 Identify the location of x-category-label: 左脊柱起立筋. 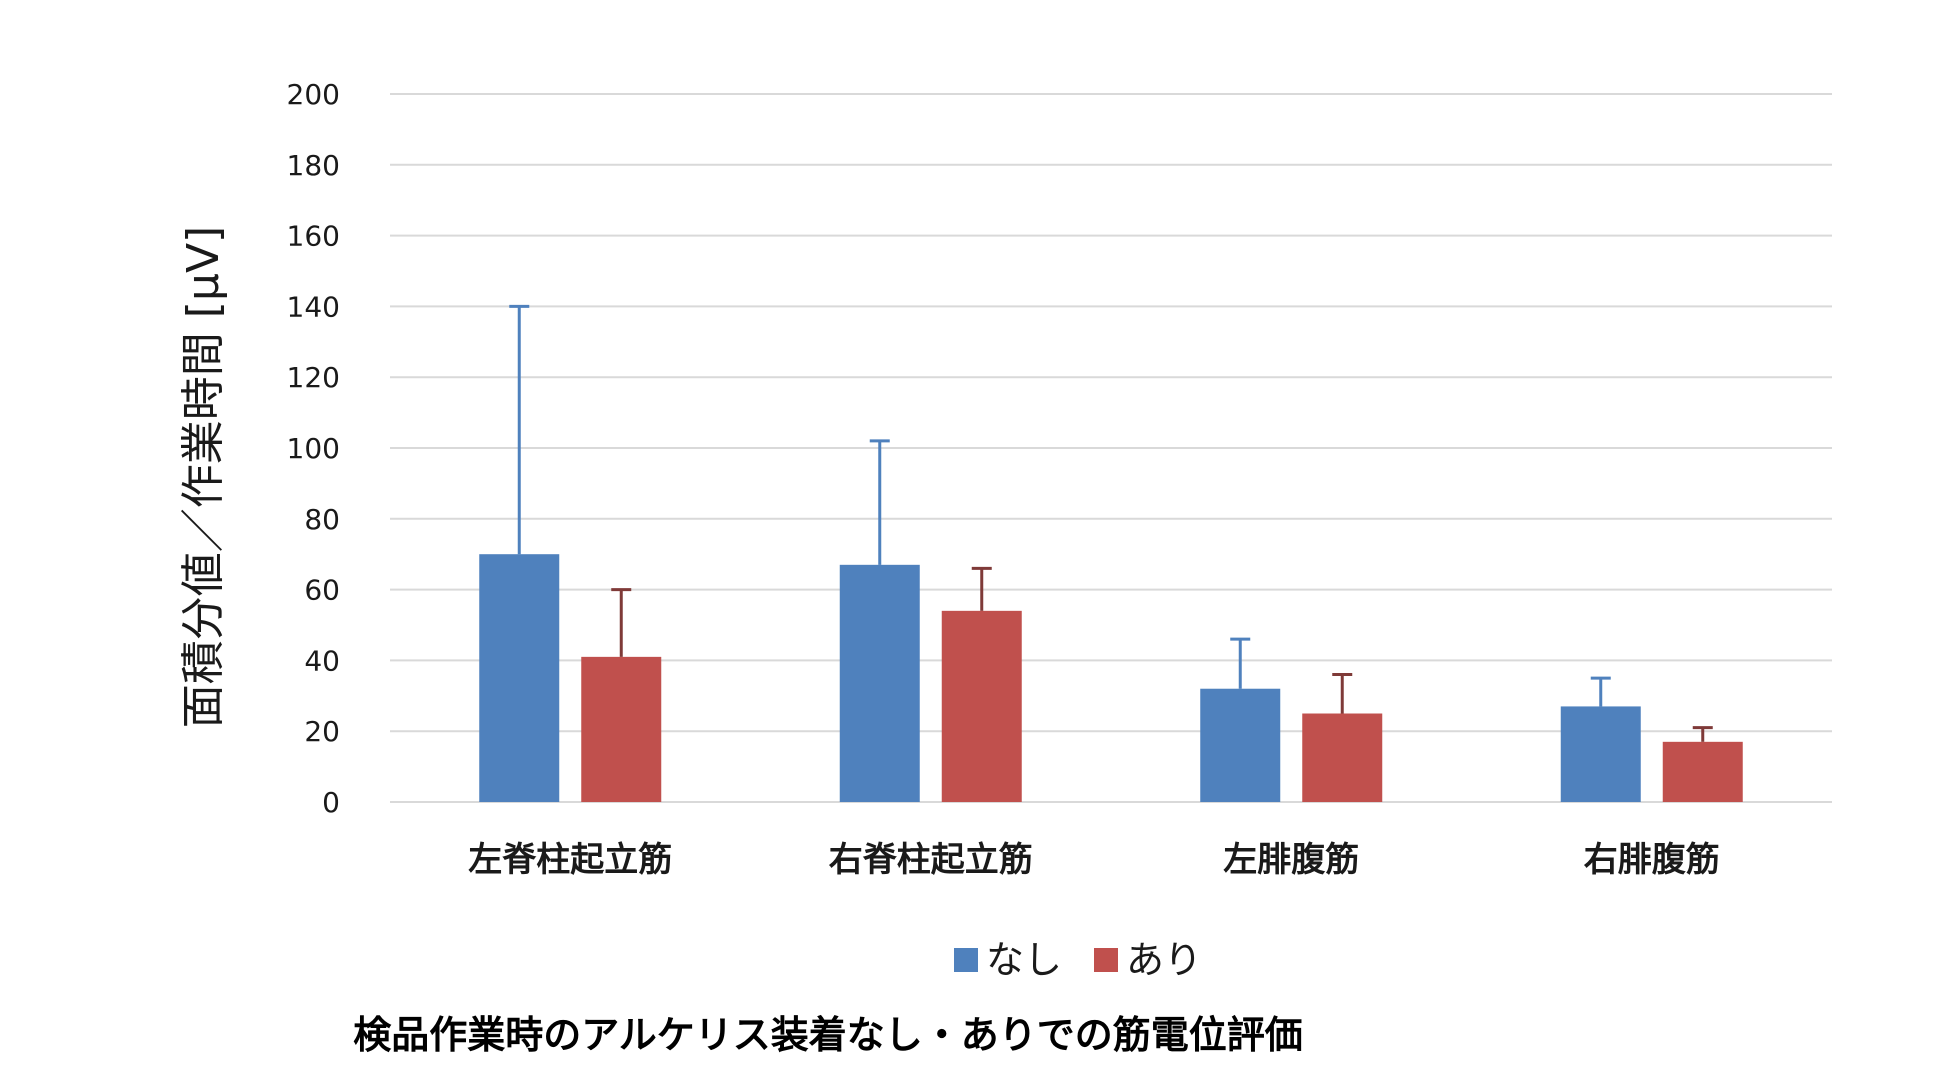
(570, 860).